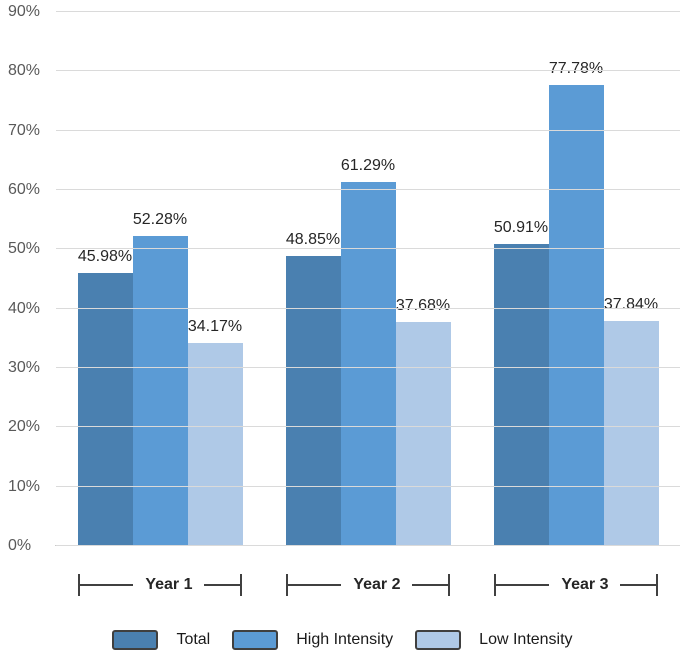 Image resolution: width=685 pixels, height=661 pixels. What do you see at coordinates (521, 227) in the screenshot?
I see `bar-value-label: 50.91%` at bounding box center [521, 227].